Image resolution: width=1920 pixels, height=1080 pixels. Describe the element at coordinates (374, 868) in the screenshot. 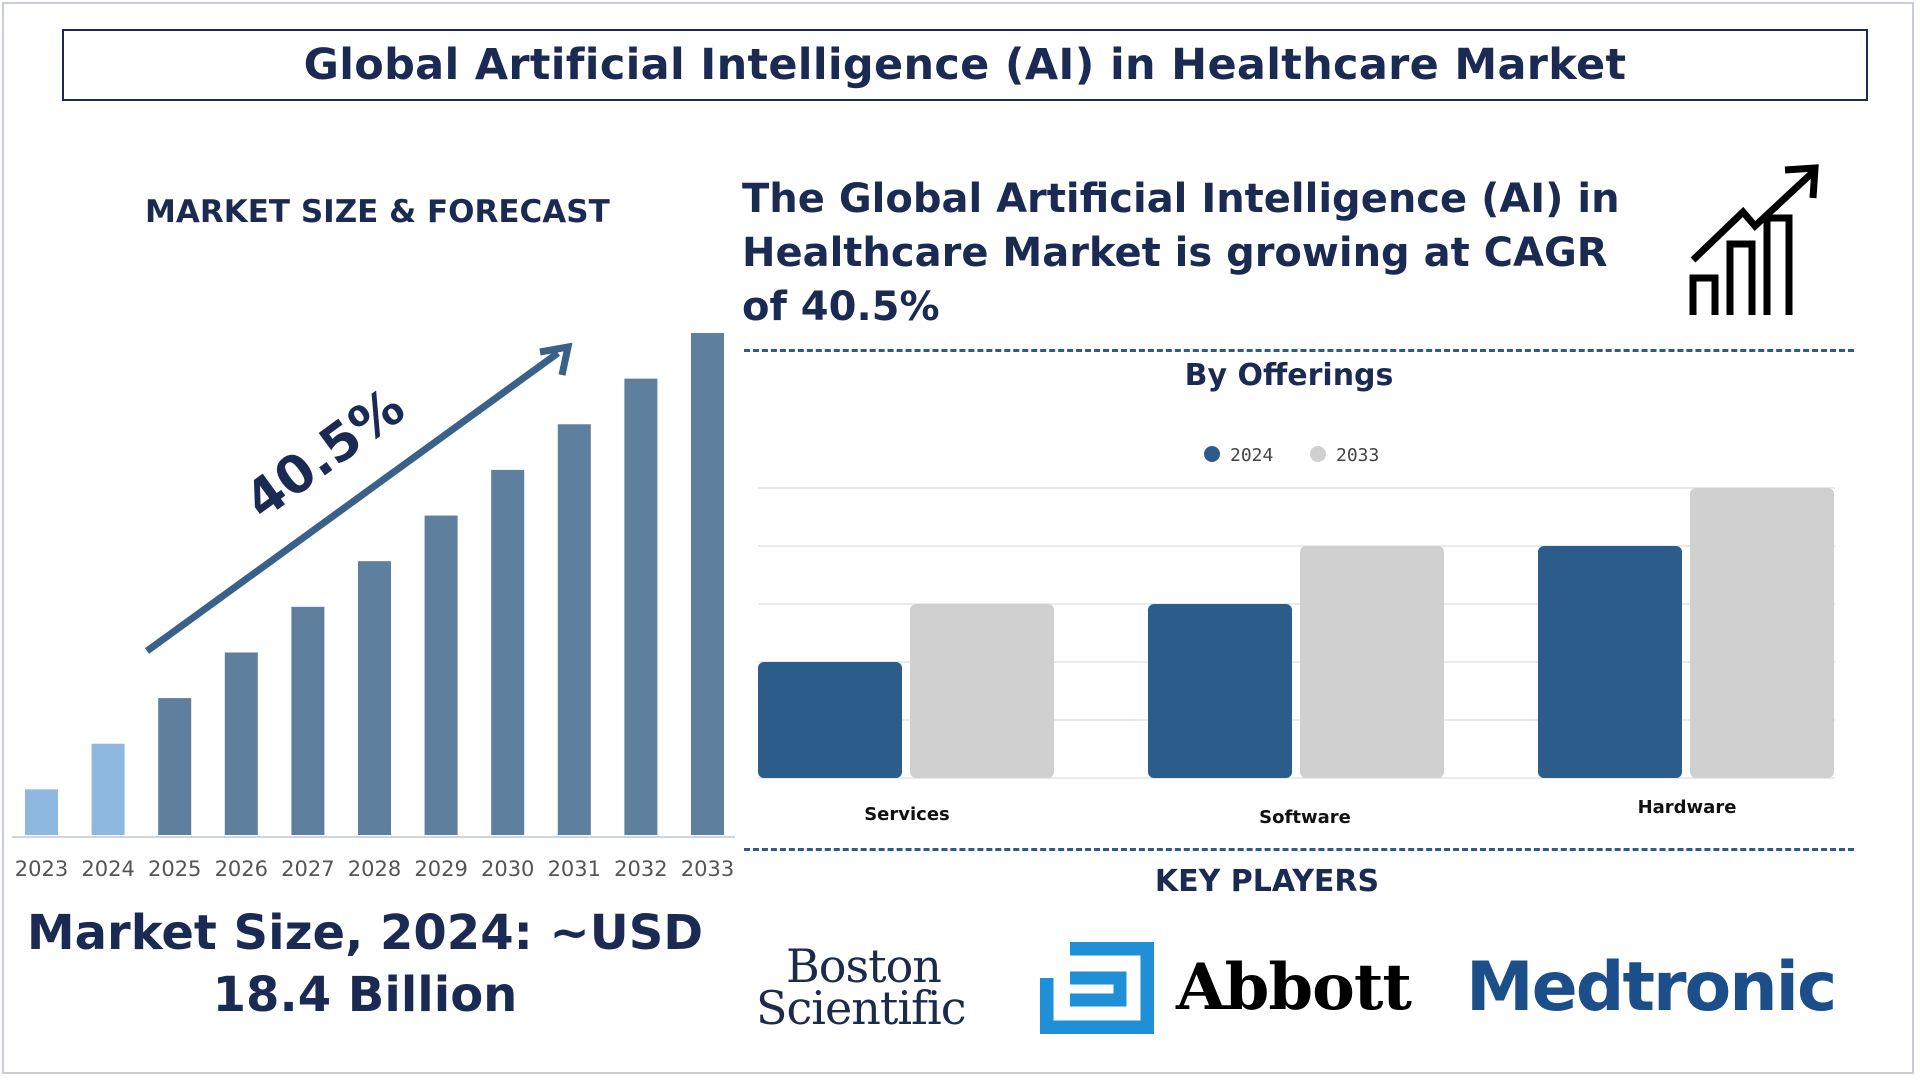

I see `x-tick-2028: 2028` at that location.